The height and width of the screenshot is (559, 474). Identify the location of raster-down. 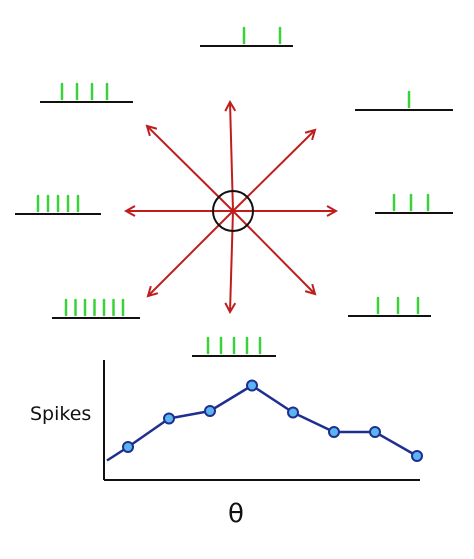
(234, 346).